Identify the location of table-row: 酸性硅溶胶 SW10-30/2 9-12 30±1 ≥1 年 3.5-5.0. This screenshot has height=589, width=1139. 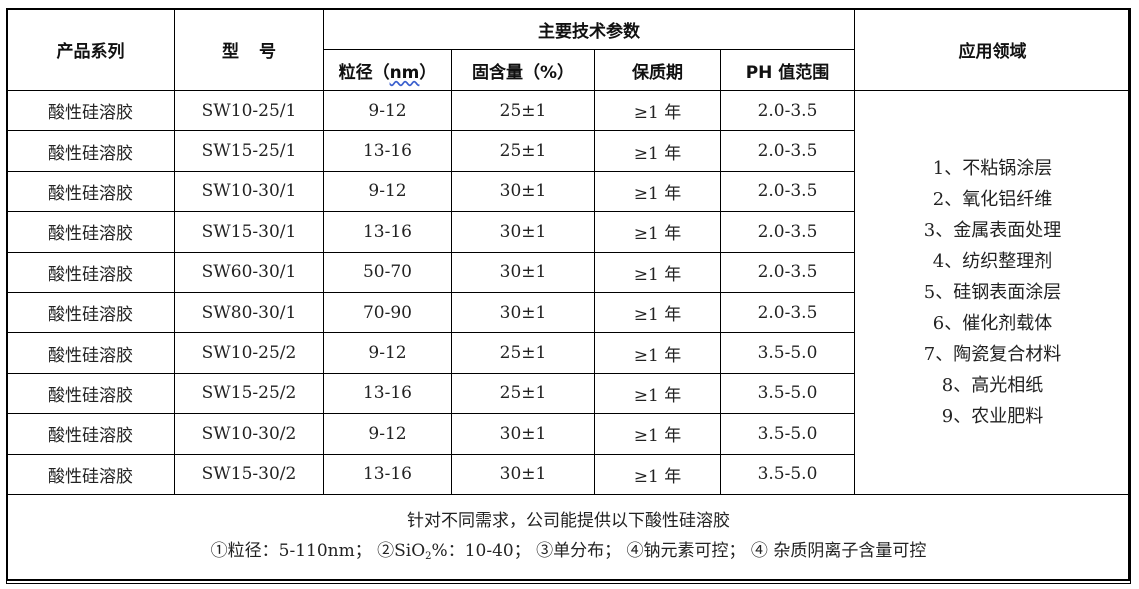
(568, 434).